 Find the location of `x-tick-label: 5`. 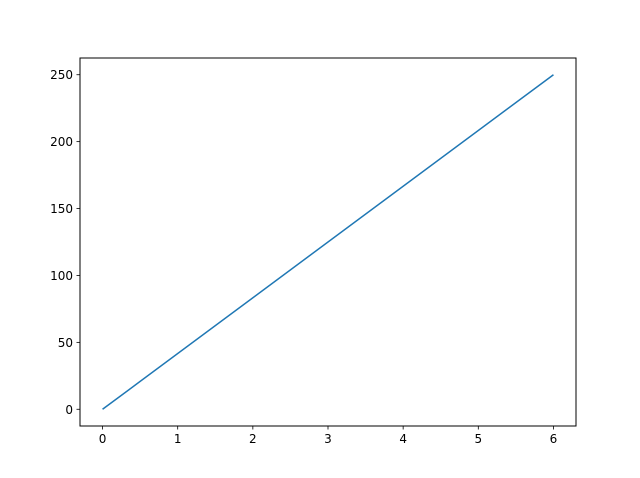

x-tick-label: 5 is located at coordinates (478, 439).